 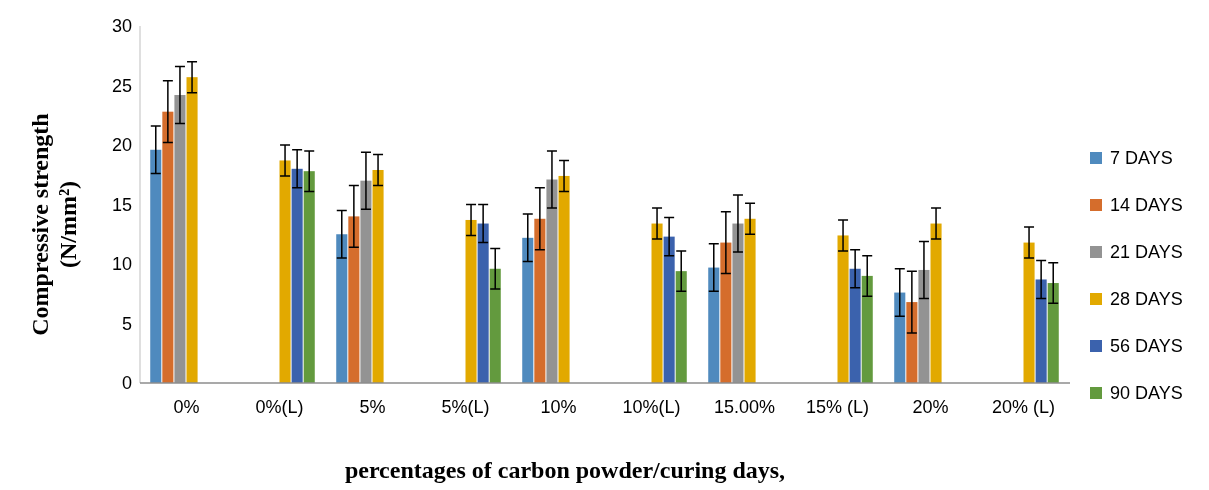 What do you see at coordinates (121, 26) in the screenshot?
I see `y-tick-label: 30` at bounding box center [121, 26].